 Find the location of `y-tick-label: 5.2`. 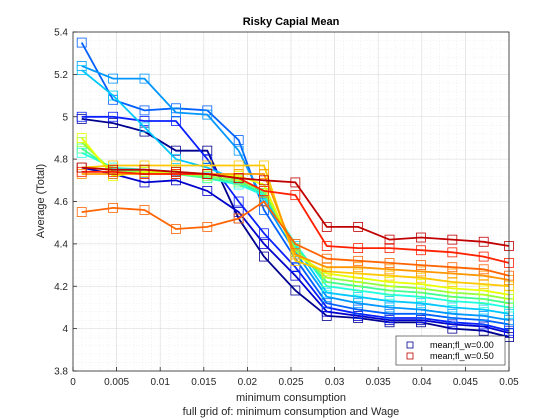

y-tick-label: 5.2 is located at coordinates (61, 75).